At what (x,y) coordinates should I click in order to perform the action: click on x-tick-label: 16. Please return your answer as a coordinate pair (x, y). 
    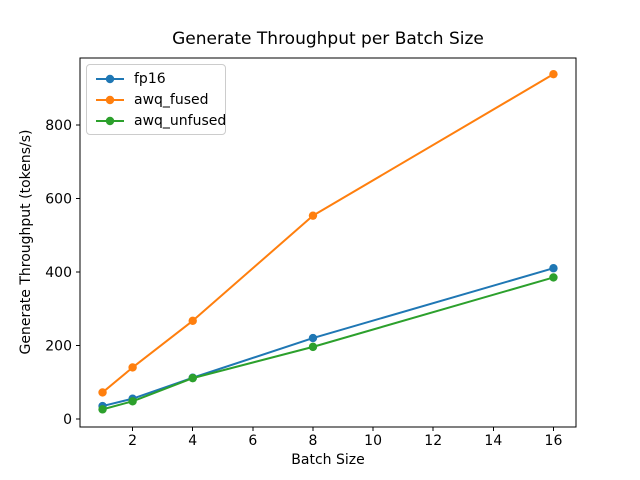
    Looking at the image, I should click on (554, 441).